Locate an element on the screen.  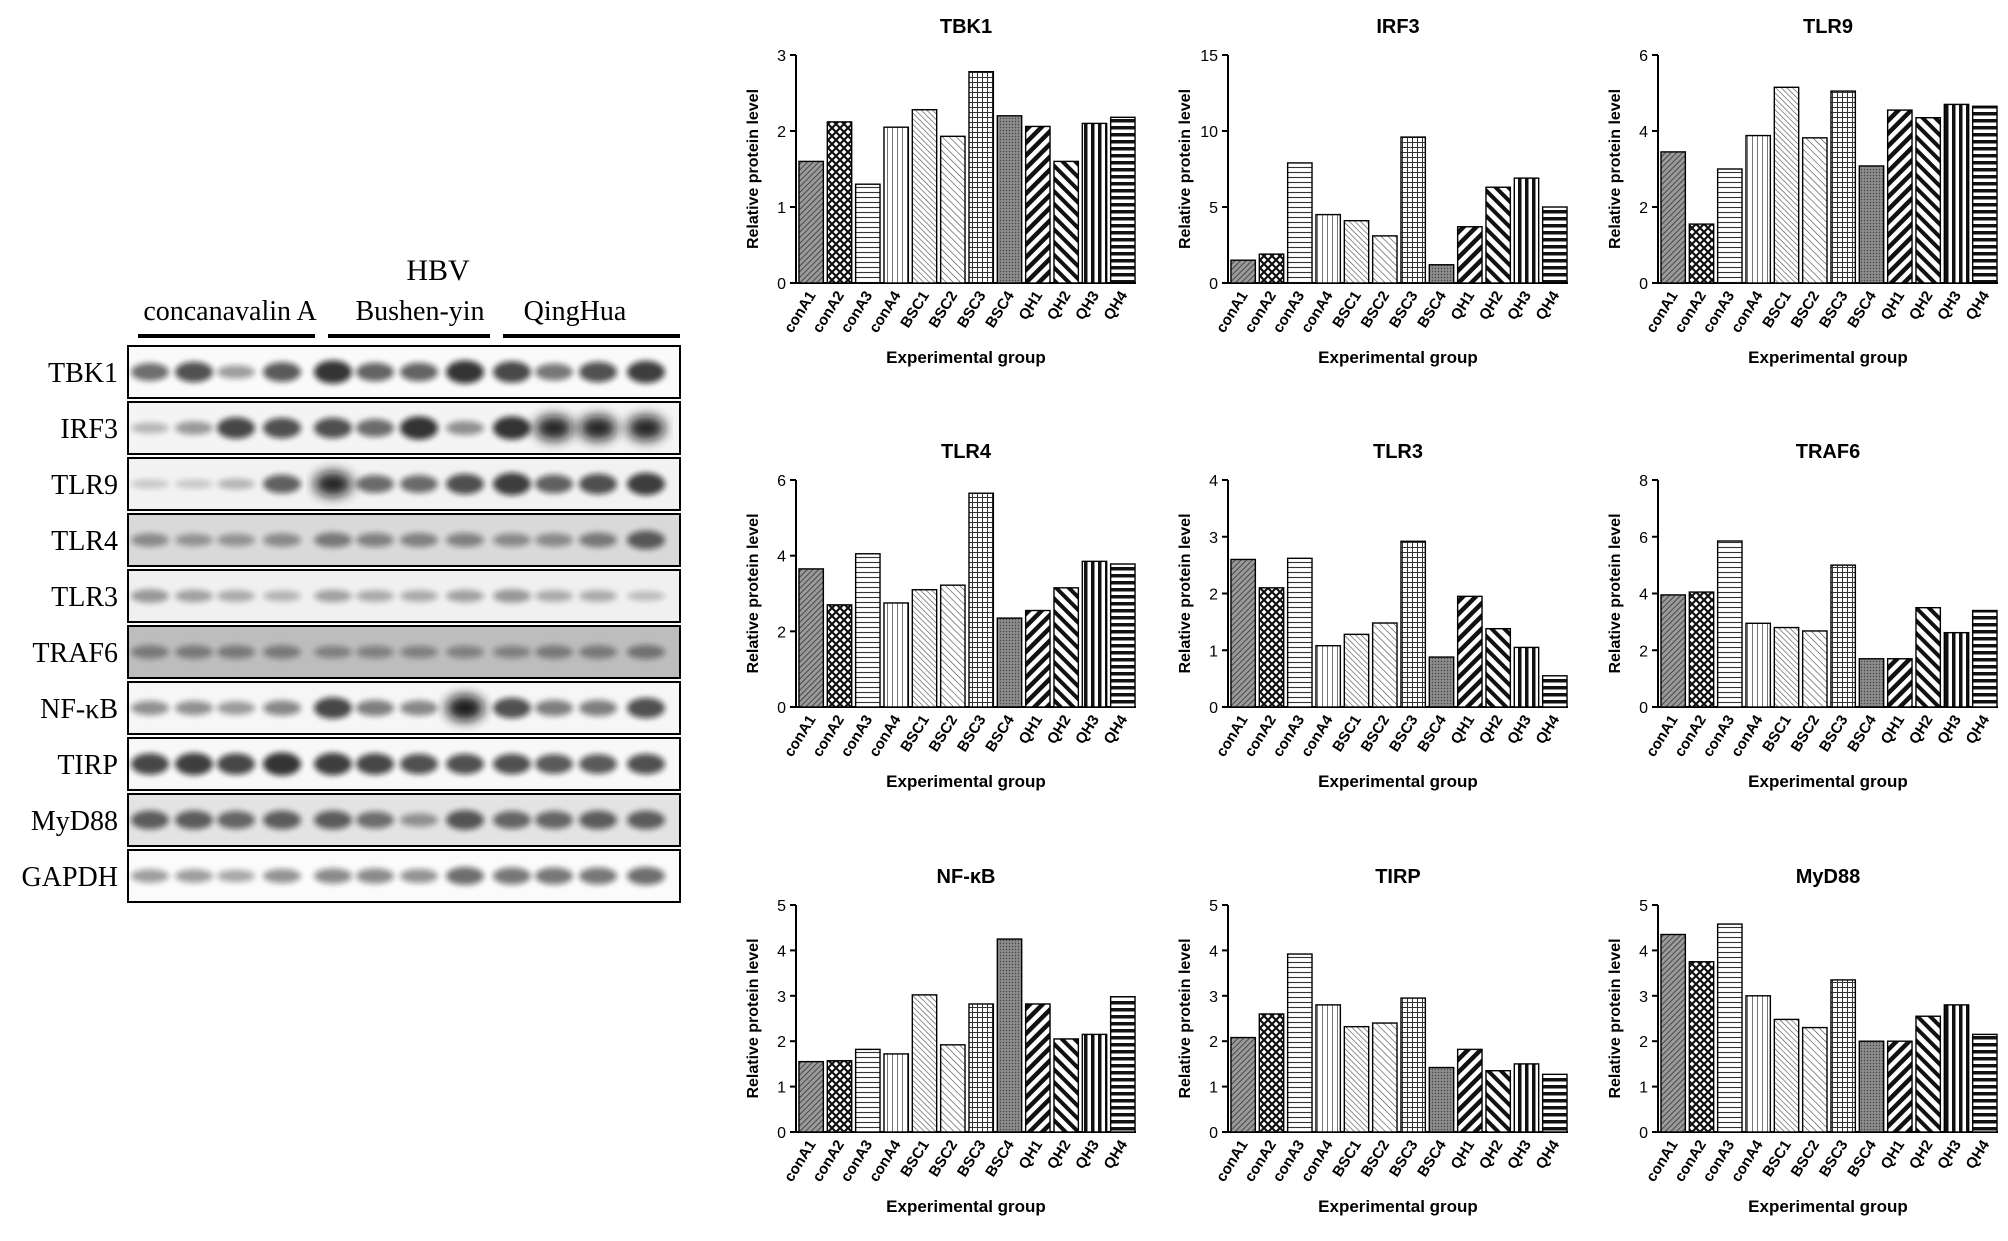
y-tick-label: 4 is located at coordinates (1643, 595).